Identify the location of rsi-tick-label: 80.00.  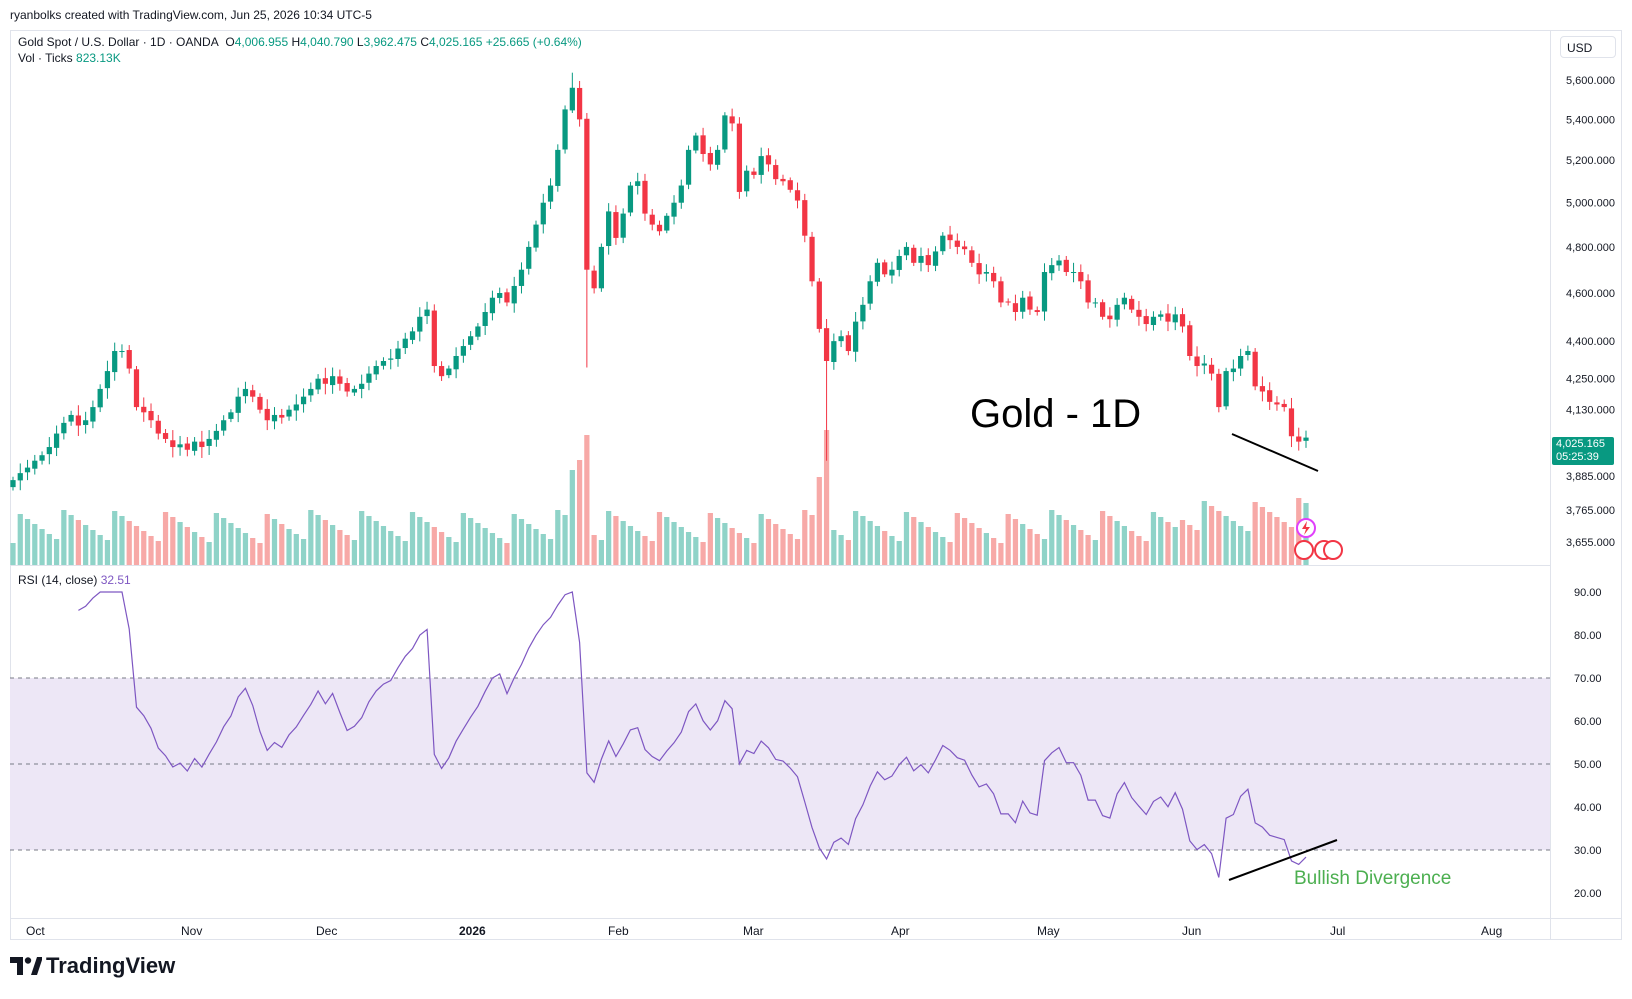
(1588, 636).